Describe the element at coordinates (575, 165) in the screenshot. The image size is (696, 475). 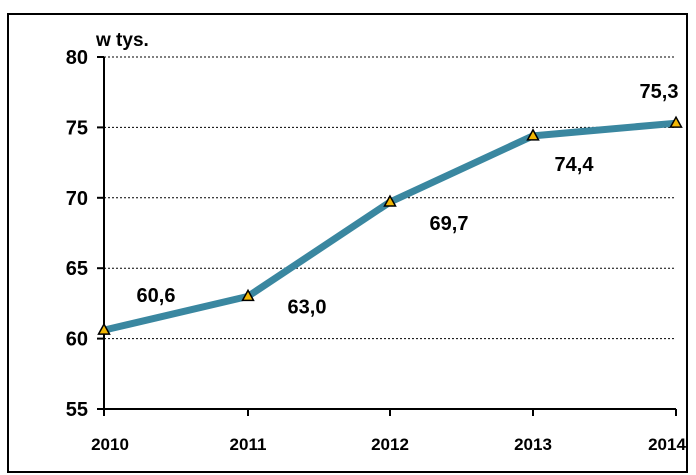
I see `data-label: 74,4` at that location.